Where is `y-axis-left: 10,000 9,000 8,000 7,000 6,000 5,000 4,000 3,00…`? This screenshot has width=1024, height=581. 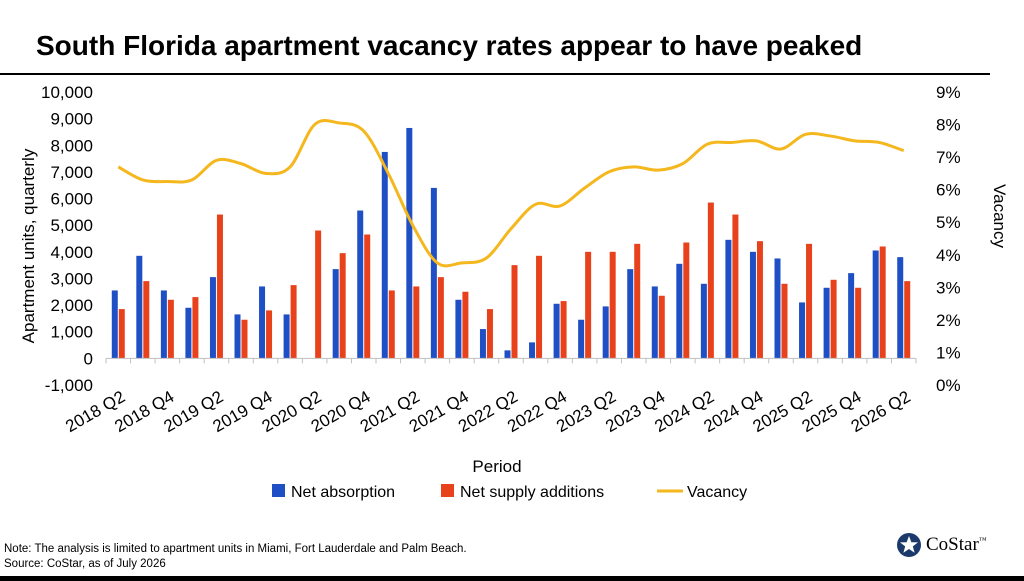
y-axis-left: 10,000 9,000 8,000 7,000 6,000 5,000 4,000 3,00… is located at coordinates (67, 239).